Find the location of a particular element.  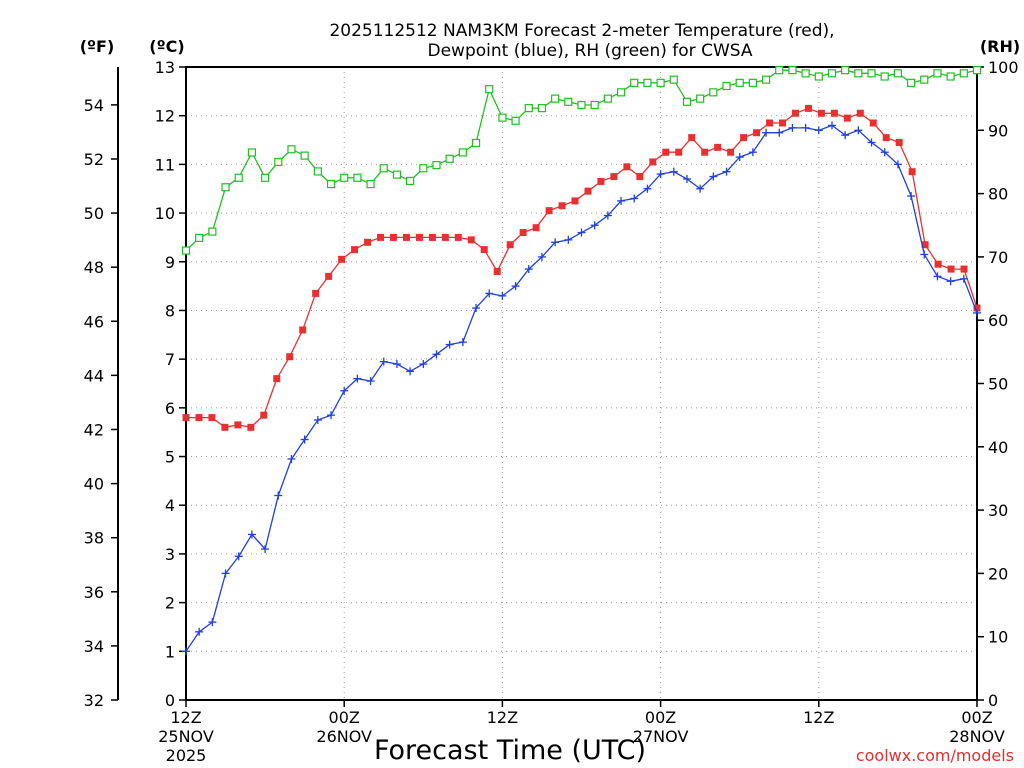

celsius-tick-label: 8 is located at coordinates (170, 310).